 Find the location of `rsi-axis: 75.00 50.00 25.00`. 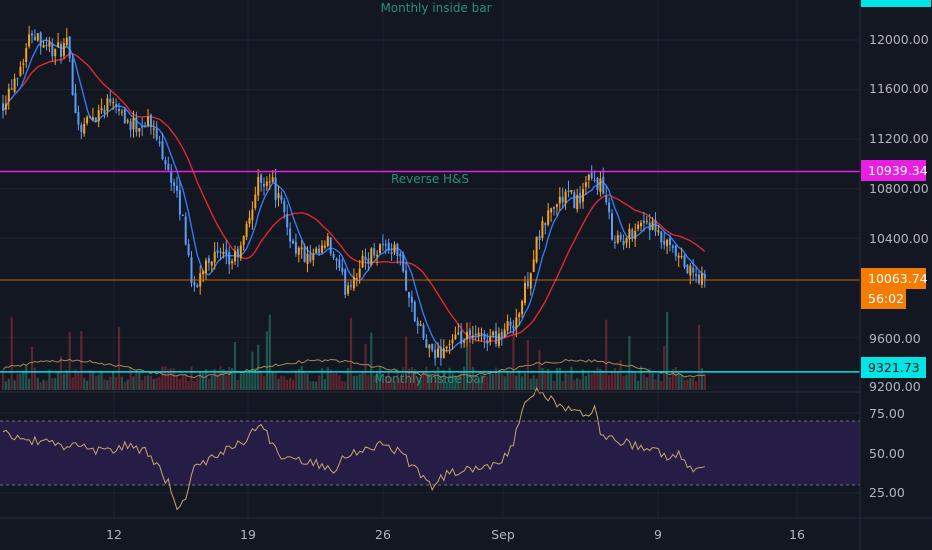

rsi-axis: 75.00 50.00 25.00 is located at coordinates (887, 453).